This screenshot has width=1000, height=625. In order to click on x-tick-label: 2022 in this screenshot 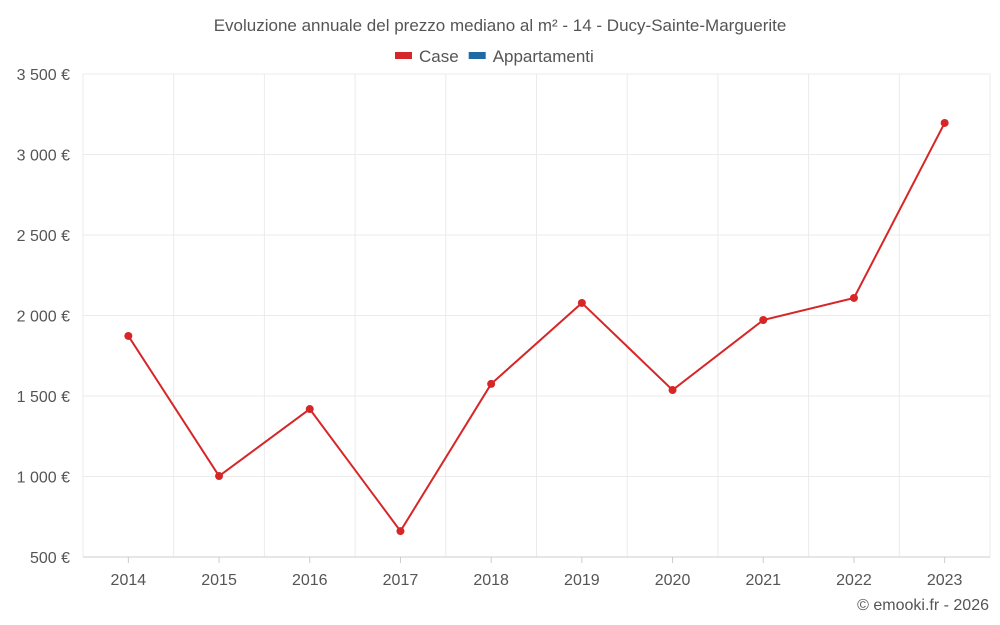, I will do `click(854, 580)`.